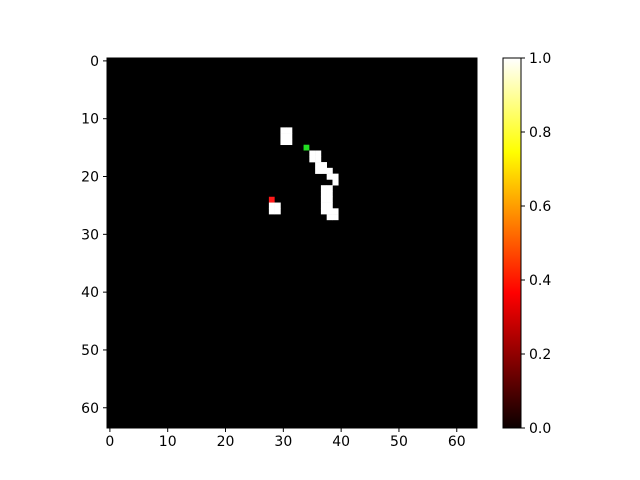 This screenshot has width=640, height=480. Describe the element at coordinates (289, 173) in the screenshot. I see `heatmap-markers` at that location.